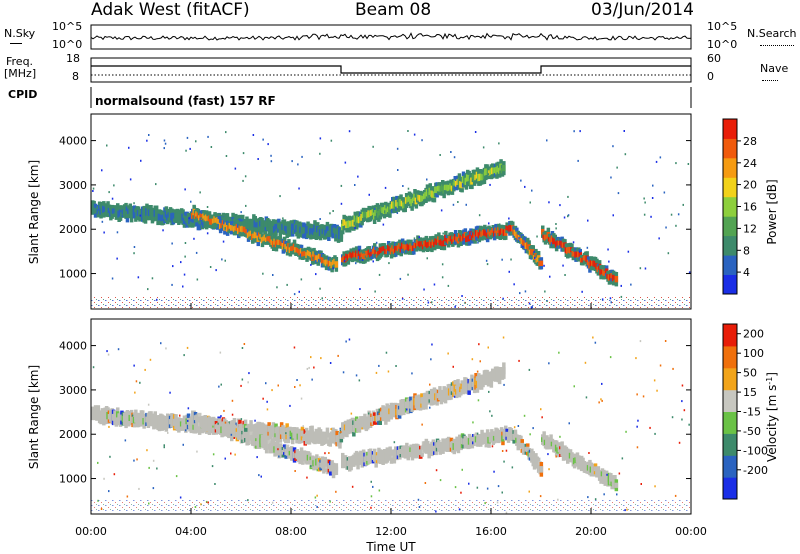 Image resolution: width=800 pixels, height=554 pixels. Describe the element at coordinates (541, 469) in the screenshot. I see `velocity-echo-core` at that location.